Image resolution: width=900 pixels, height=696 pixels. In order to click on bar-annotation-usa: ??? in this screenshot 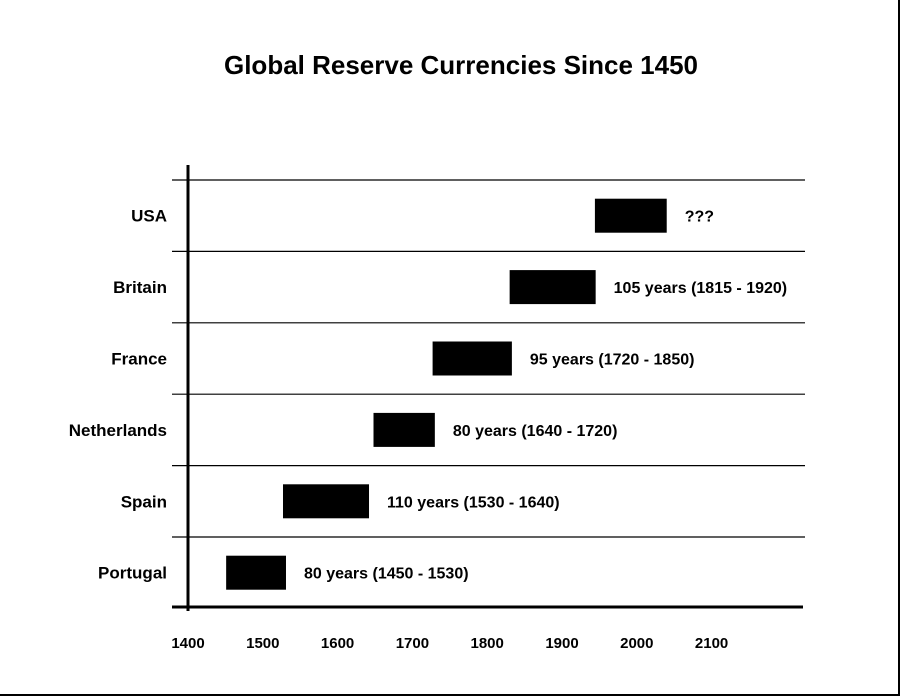, I will do `click(699, 217)`.